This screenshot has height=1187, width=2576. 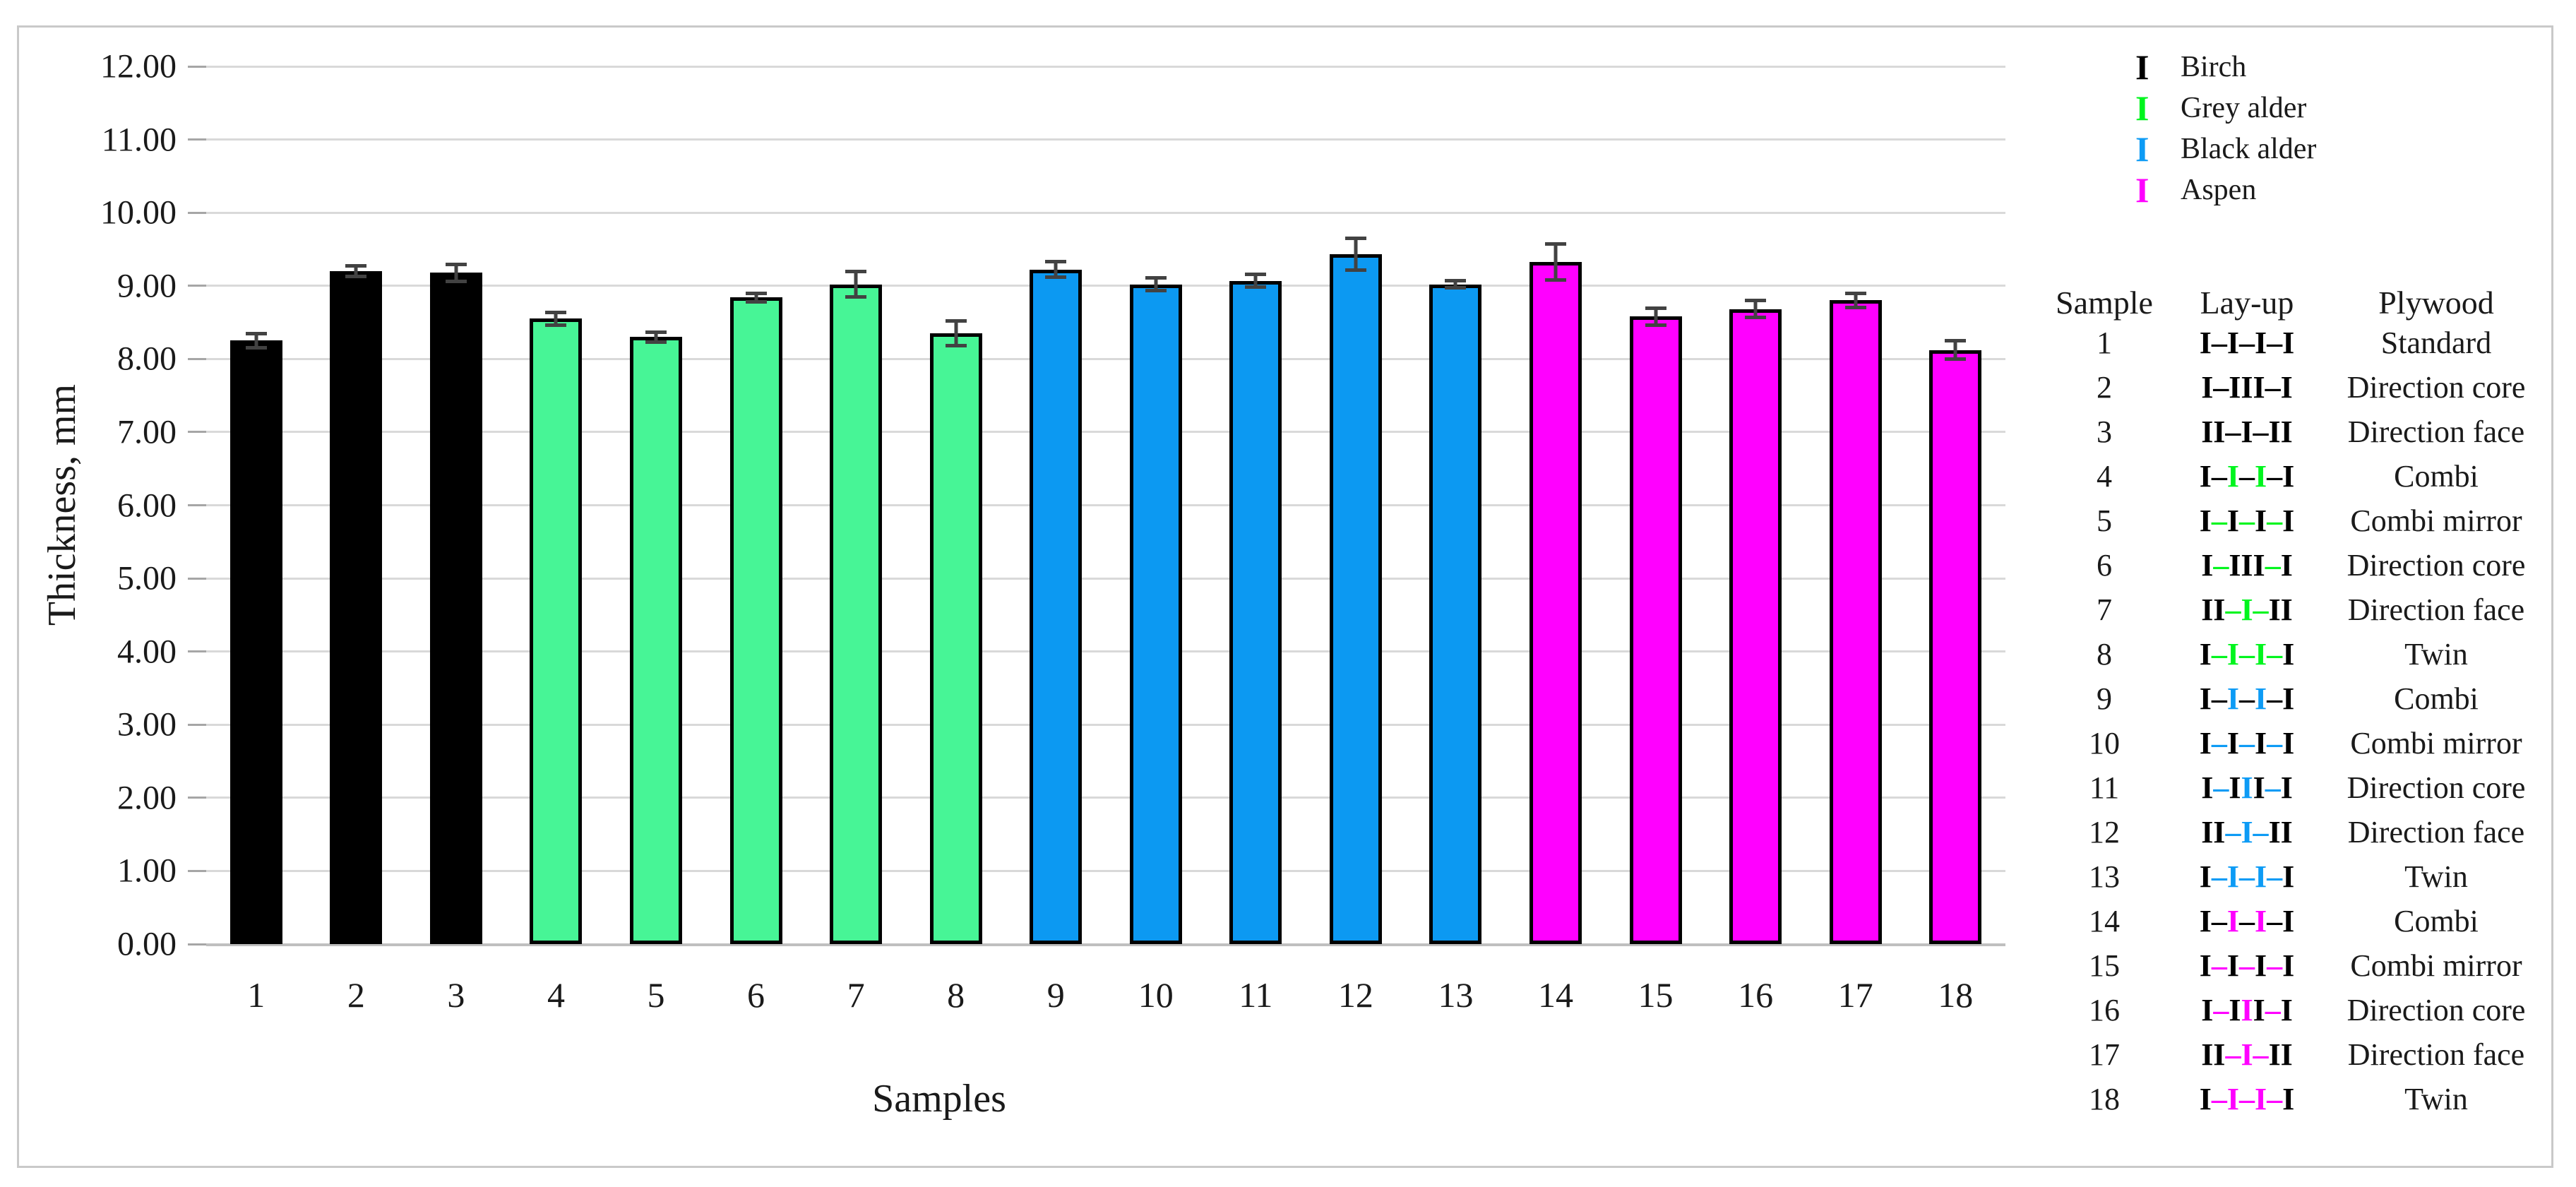 I want to click on table-cell-plywood: Direction core, so click(x=2436, y=1010).